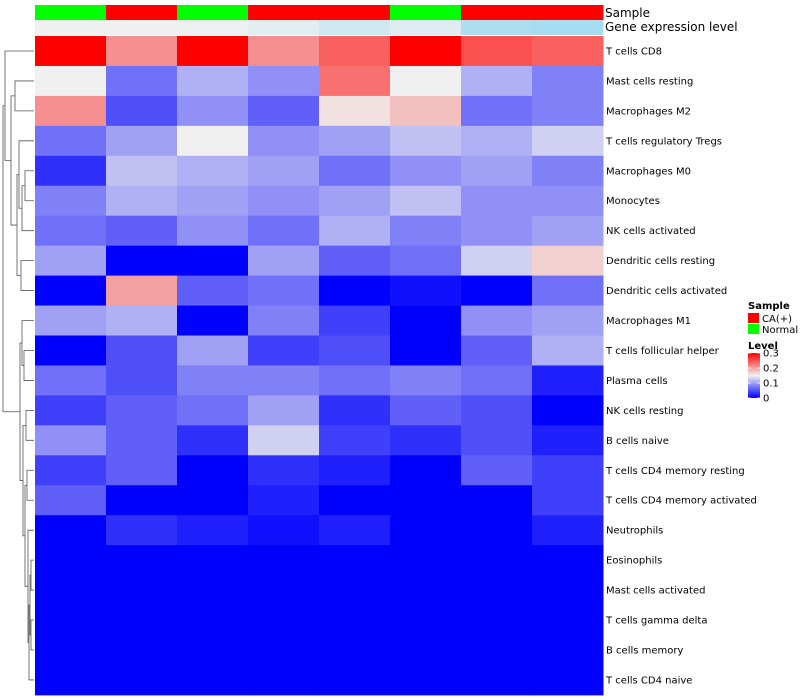  Describe the element at coordinates (660, 261) in the screenshot. I see `row-label: Dendritic cells resting` at that location.